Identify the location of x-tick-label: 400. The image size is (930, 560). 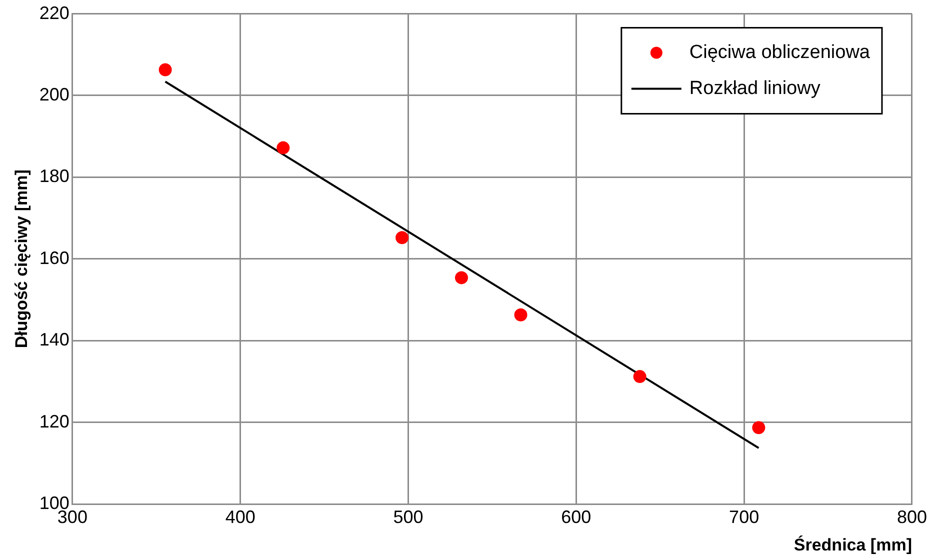
(240, 516).